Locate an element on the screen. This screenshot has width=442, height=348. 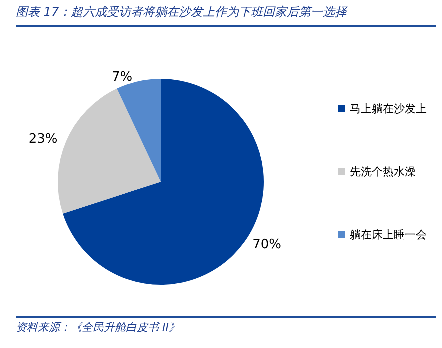
chart-title: 图表 17：超六成受访者将躺在沙发上作为下班回家后第一选择 is located at coordinates (182, 12).